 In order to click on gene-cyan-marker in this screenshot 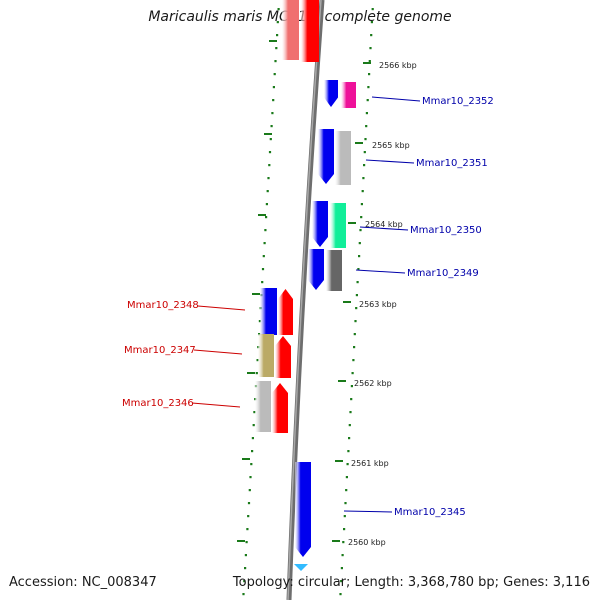, I will do `click(301, 567)`.